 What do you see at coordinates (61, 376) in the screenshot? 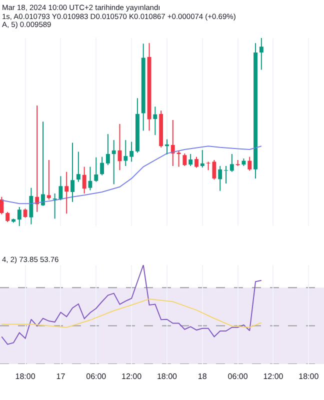
I see `x-tick-label: 17` at bounding box center [61, 376].